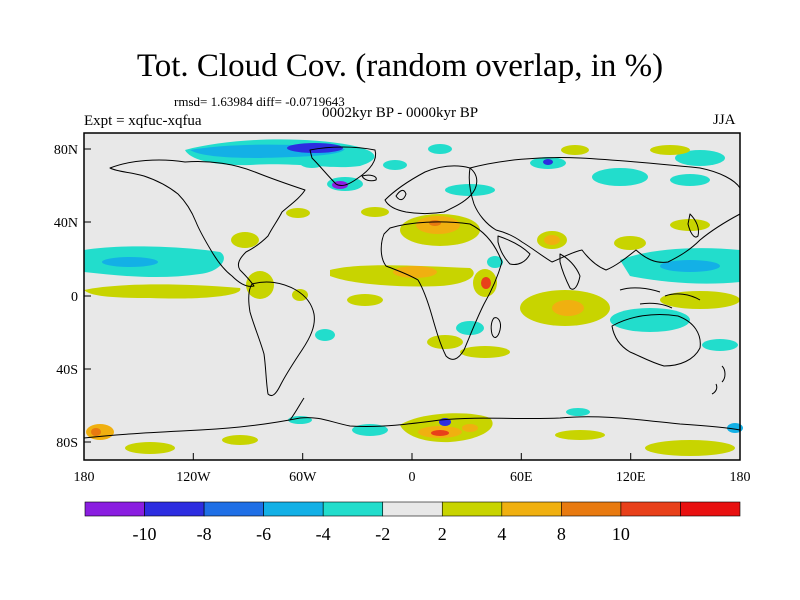 The height and width of the screenshot is (600, 800). Describe the element at coordinates (193, 477) in the screenshot. I see `x-tick-label: 120W` at that location.